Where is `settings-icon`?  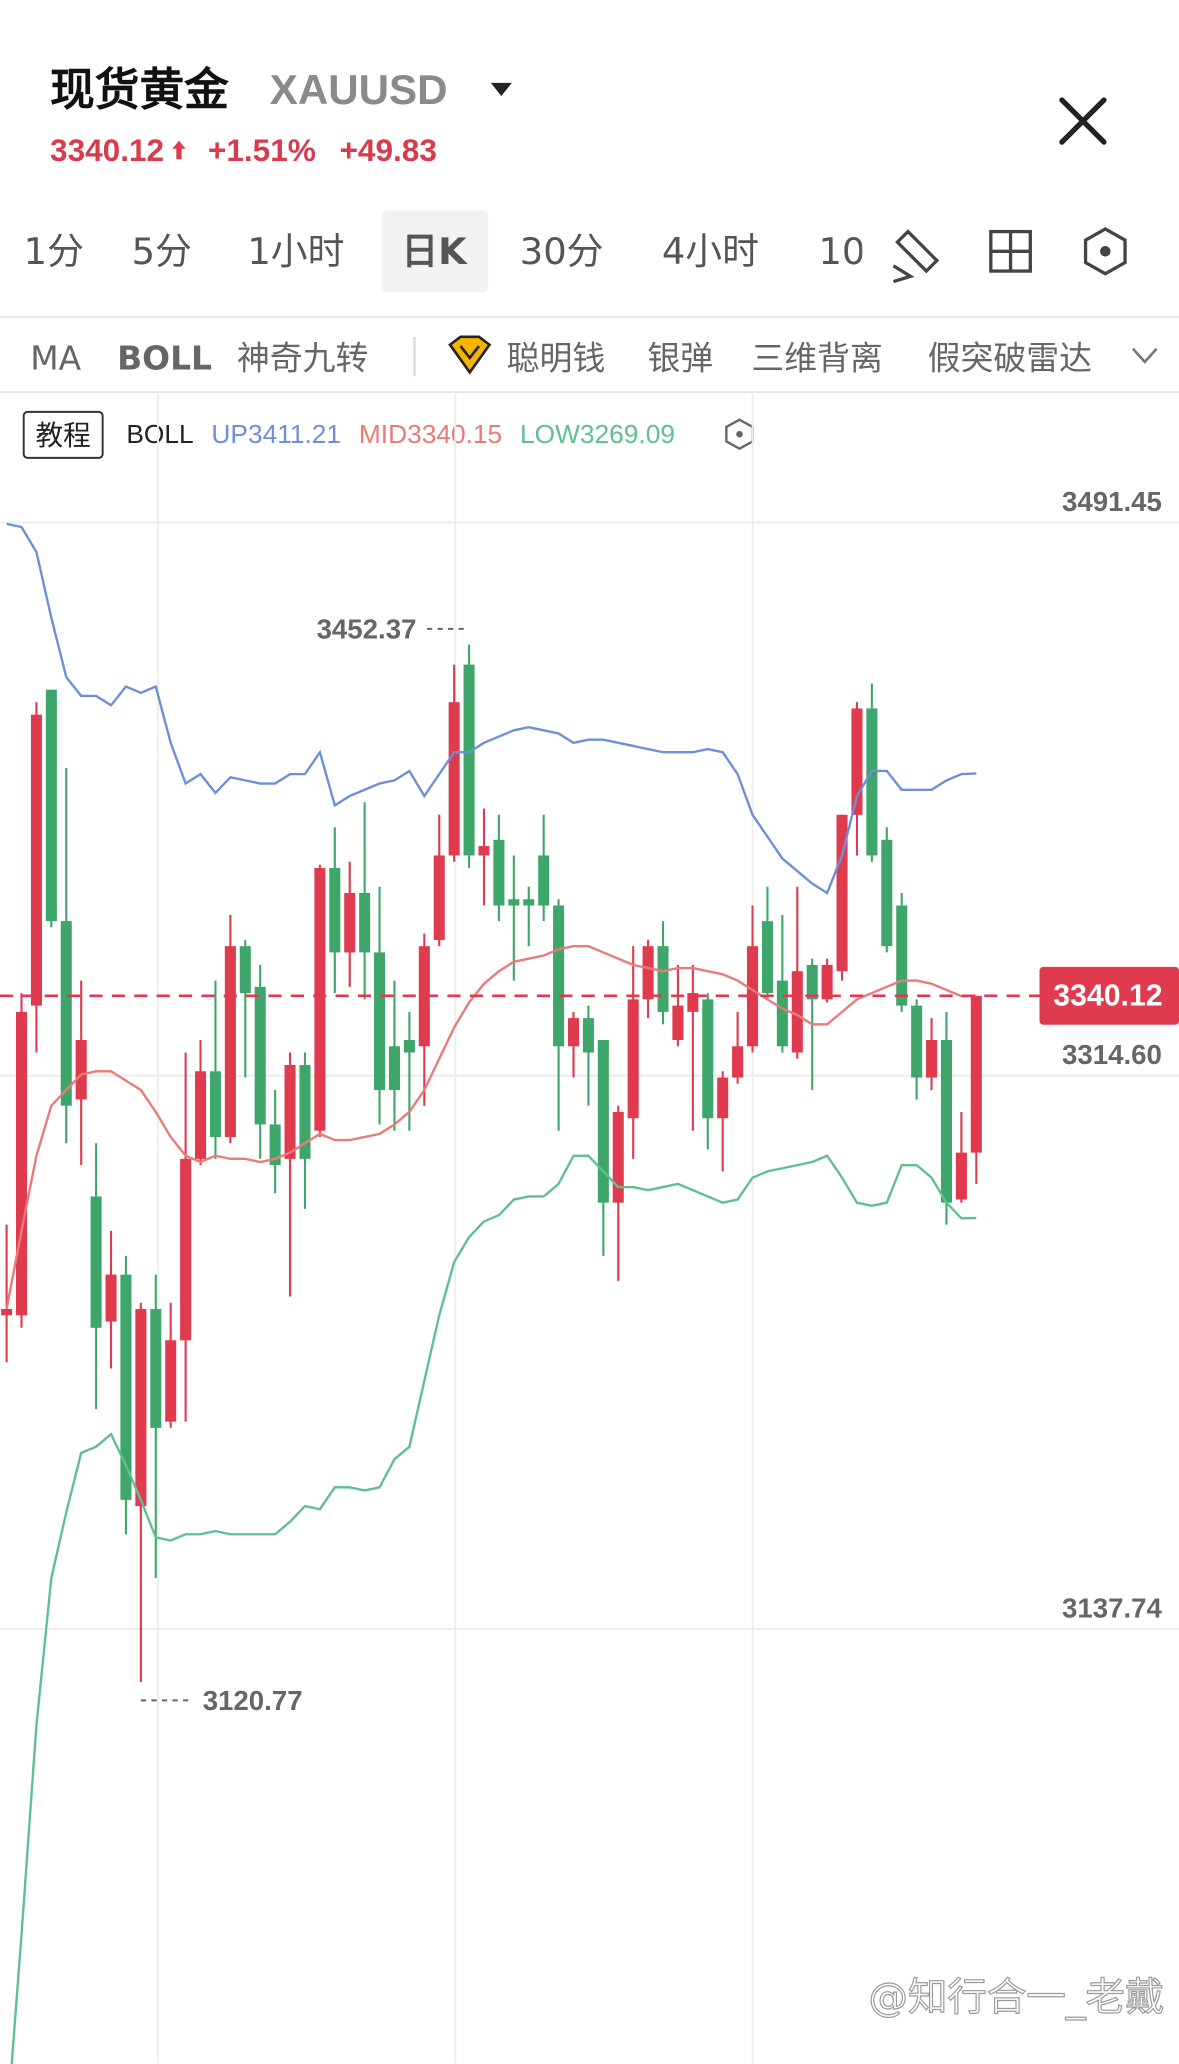 settings-icon is located at coordinates (1105, 251).